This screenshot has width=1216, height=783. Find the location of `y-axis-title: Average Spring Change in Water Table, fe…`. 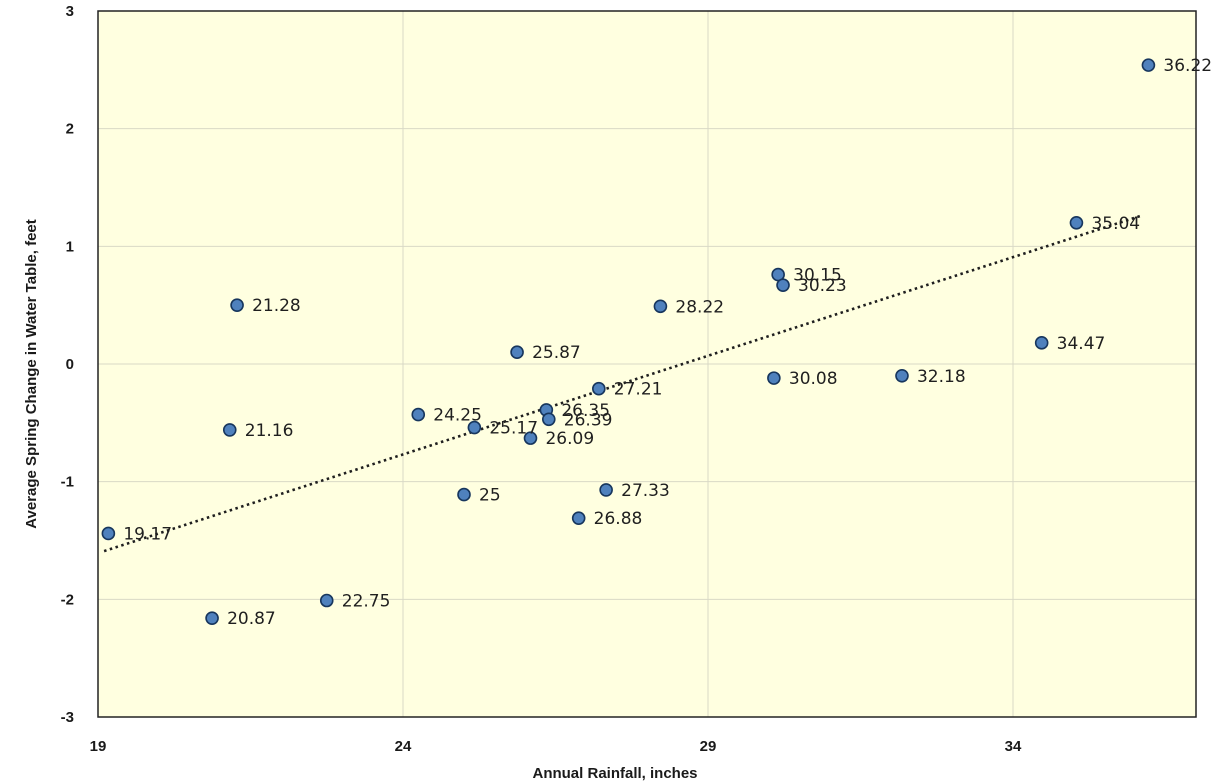

y-axis-title: Average Spring Change in Water Table, fe… is located at coordinates (31, 374).